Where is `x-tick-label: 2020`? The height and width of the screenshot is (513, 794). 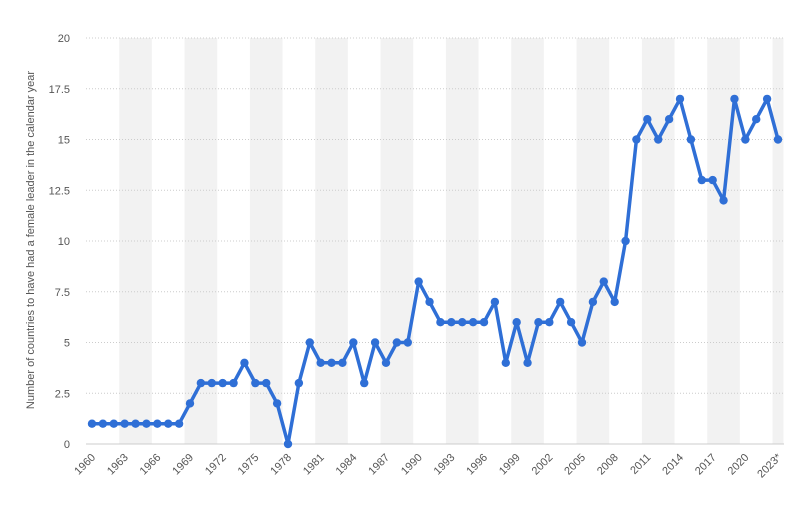 x-tick-label: 2020 is located at coordinates (739, 465).